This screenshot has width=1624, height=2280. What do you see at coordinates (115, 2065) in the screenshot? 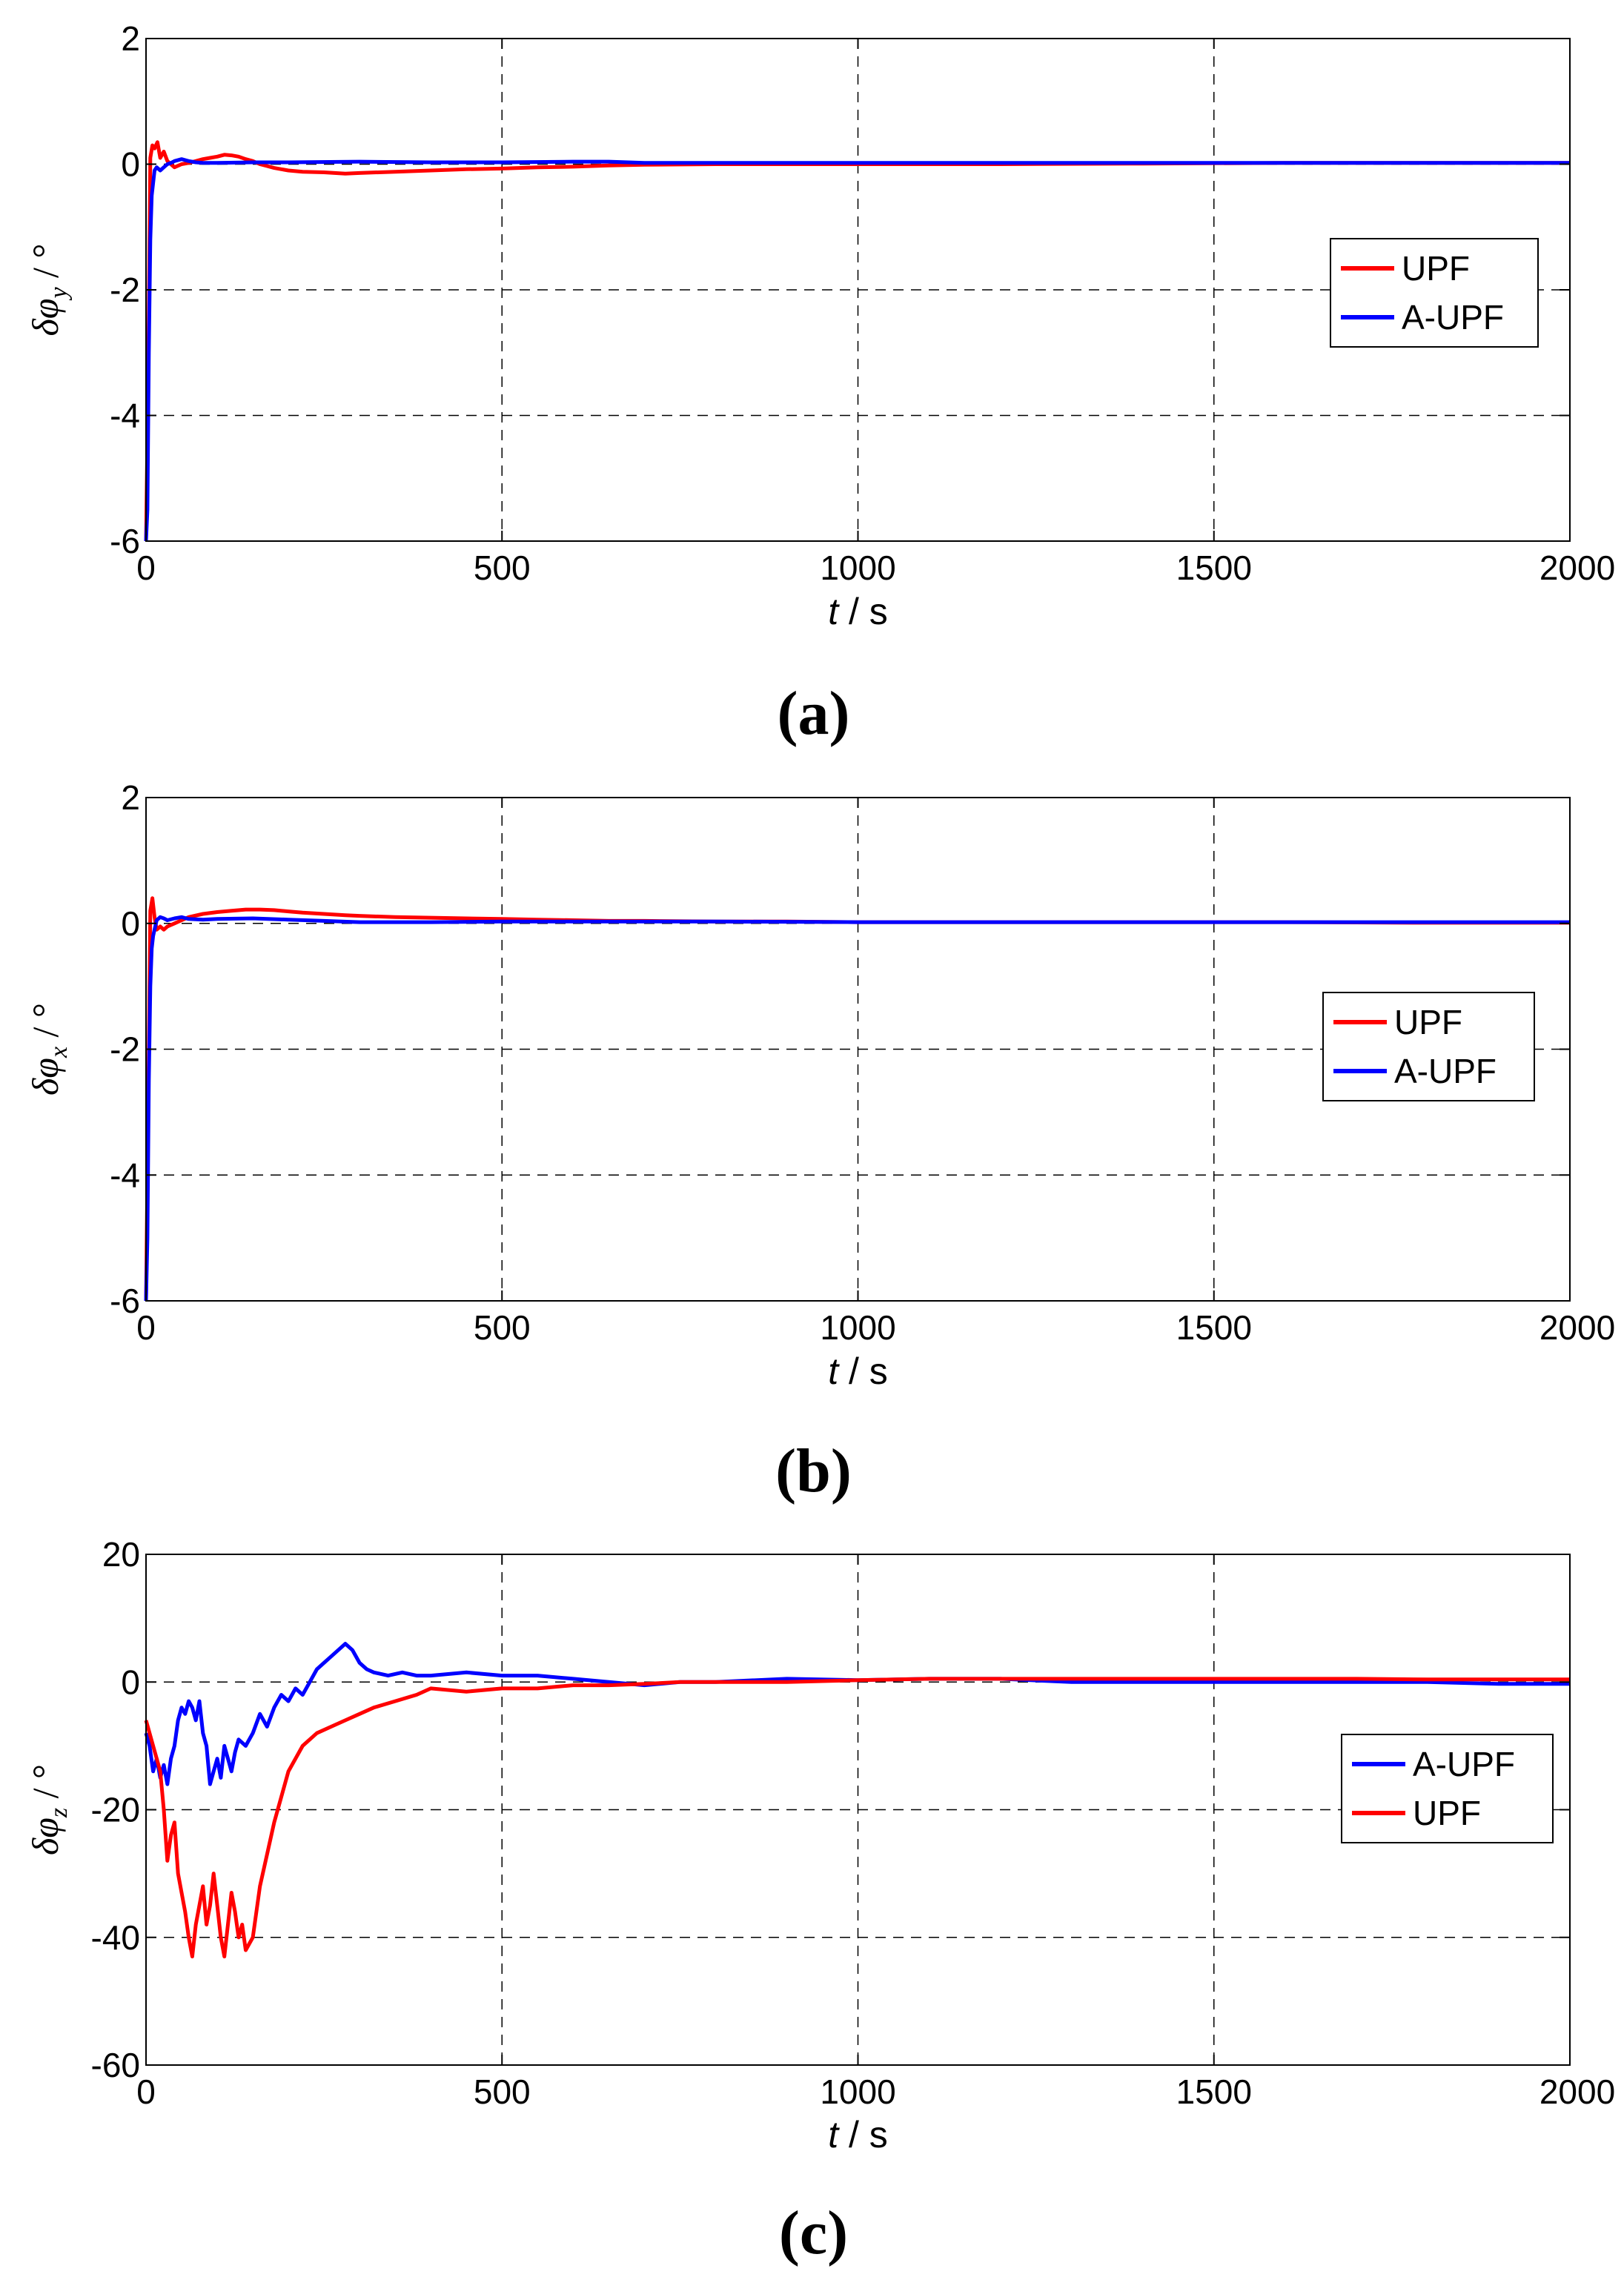
I see `y-tick-label: -60` at bounding box center [115, 2065].